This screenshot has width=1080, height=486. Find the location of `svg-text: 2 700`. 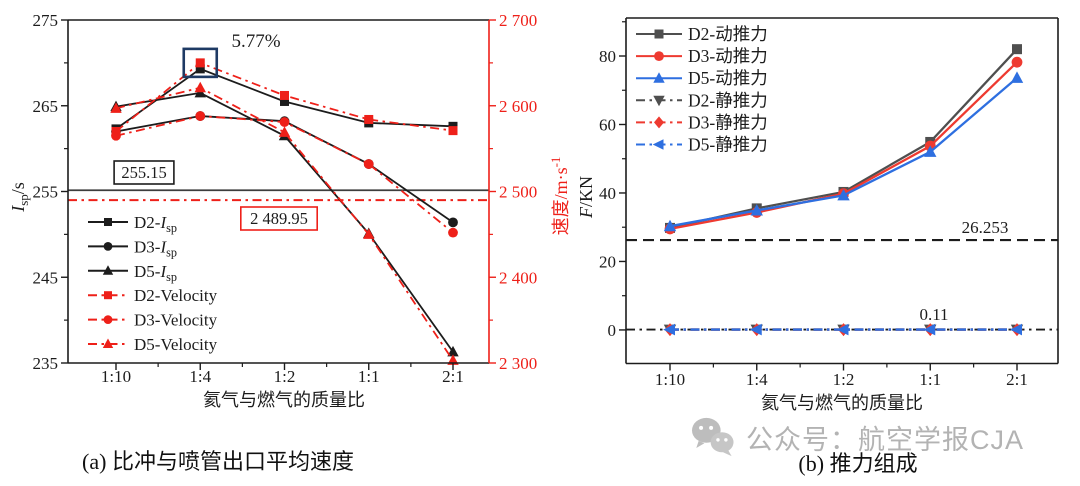

svg-text: 2 700 is located at coordinates (518, 20).